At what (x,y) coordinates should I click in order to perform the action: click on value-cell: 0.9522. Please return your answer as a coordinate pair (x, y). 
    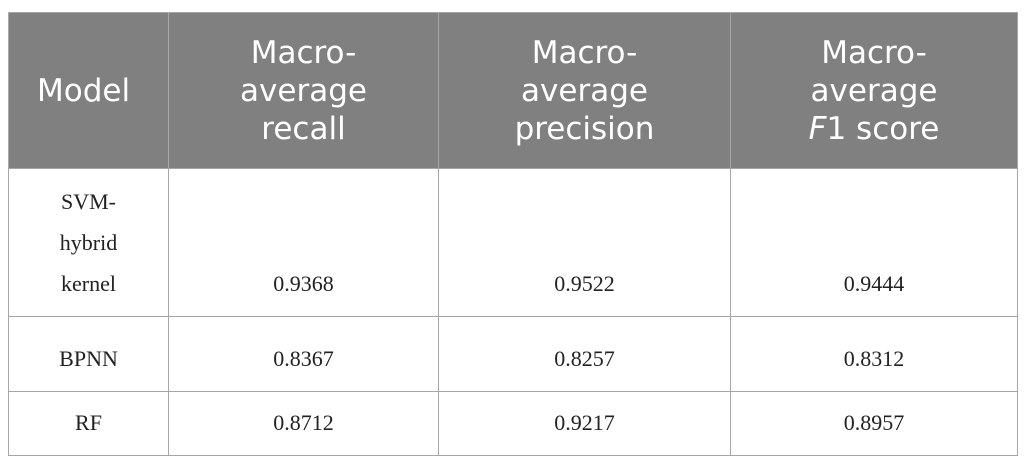
    Looking at the image, I should click on (584, 242).